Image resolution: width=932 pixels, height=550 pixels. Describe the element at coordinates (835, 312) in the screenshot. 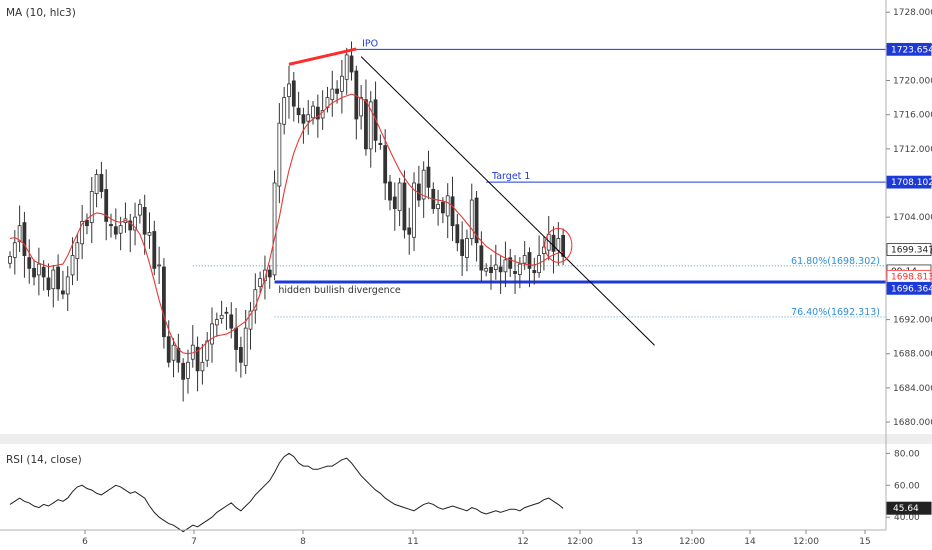

I see `fib-764-label: 76.40%(1692.313)` at that location.